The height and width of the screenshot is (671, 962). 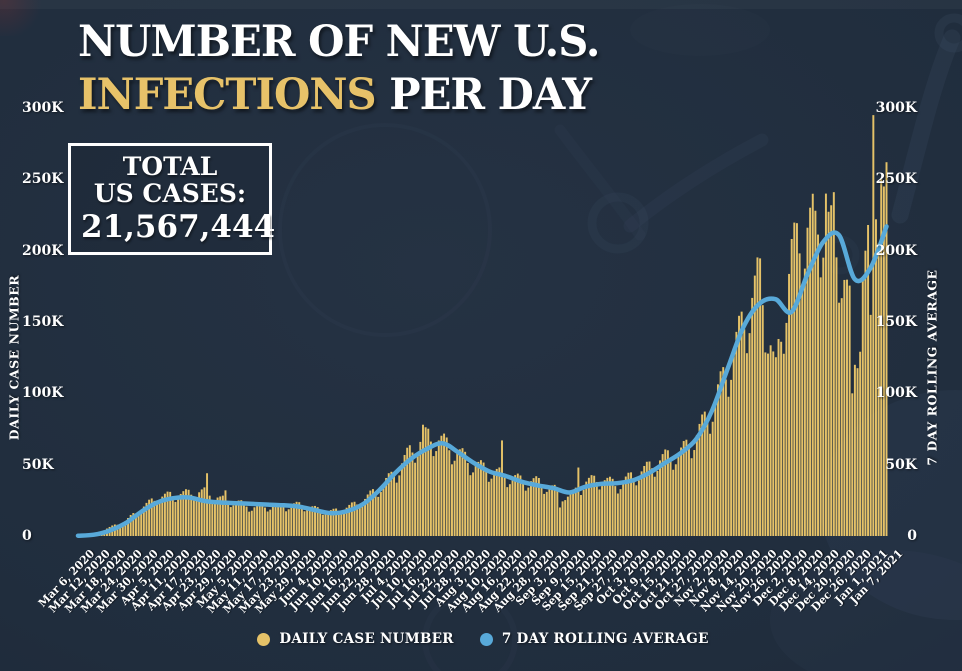 I want to click on legend-label-rolling-average: 7 DAY ROLLING AVERAGE, so click(x=605, y=639).